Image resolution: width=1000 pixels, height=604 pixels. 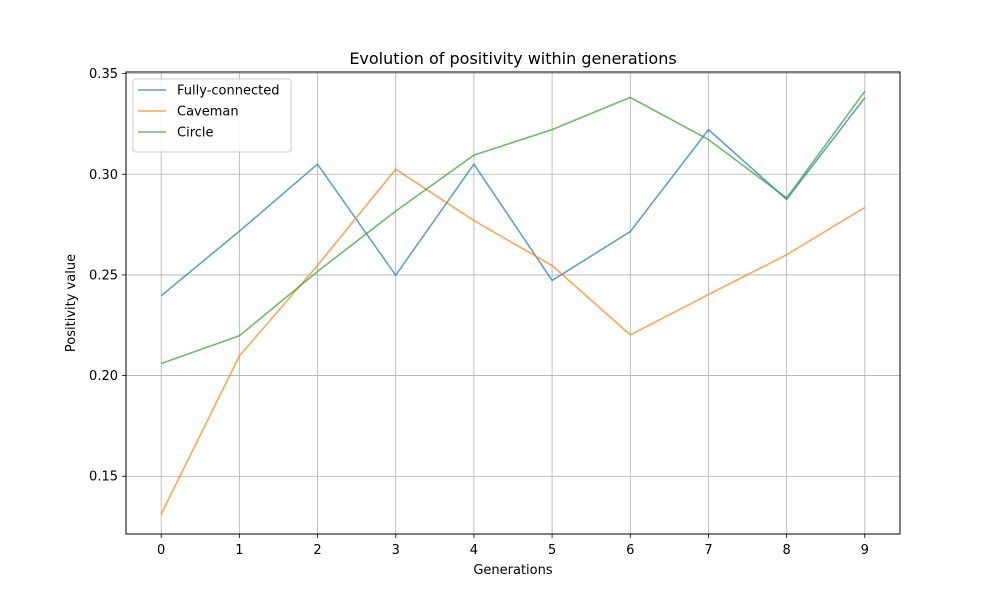 I want to click on y-tick-label: 0.20, so click(x=103, y=376).